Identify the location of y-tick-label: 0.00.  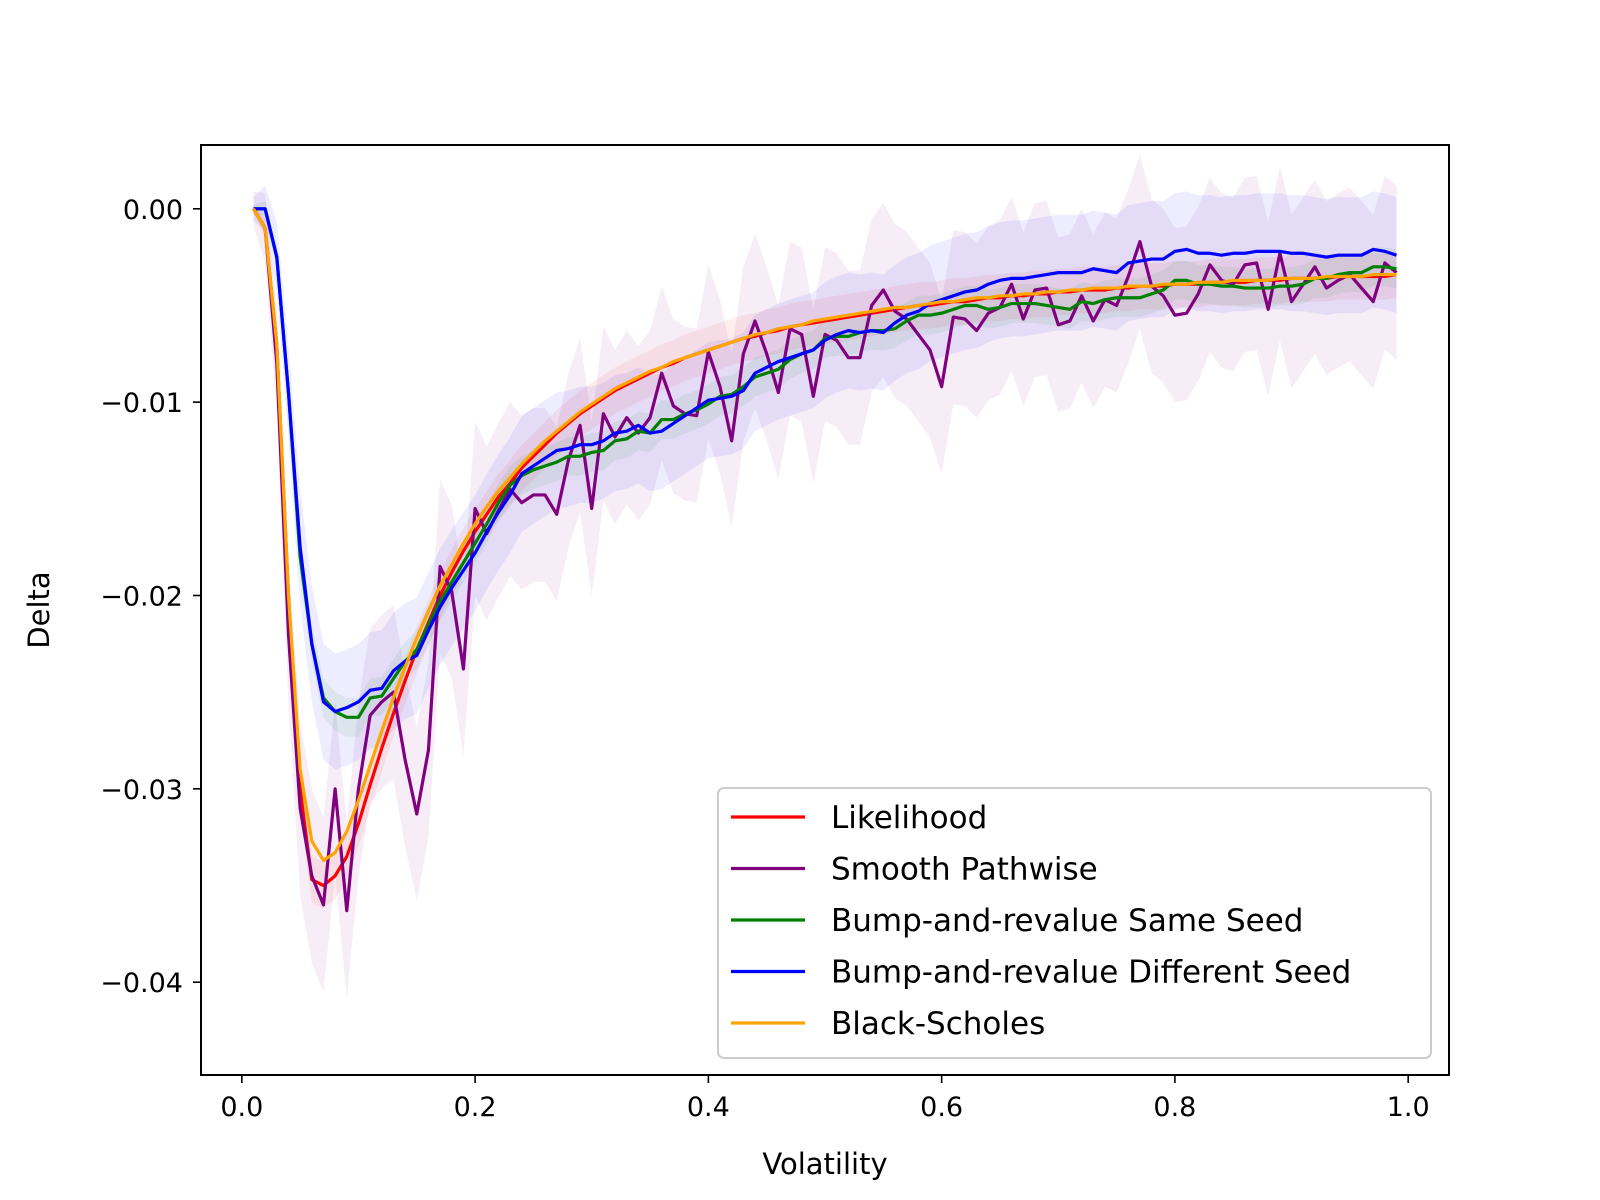
(153, 210).